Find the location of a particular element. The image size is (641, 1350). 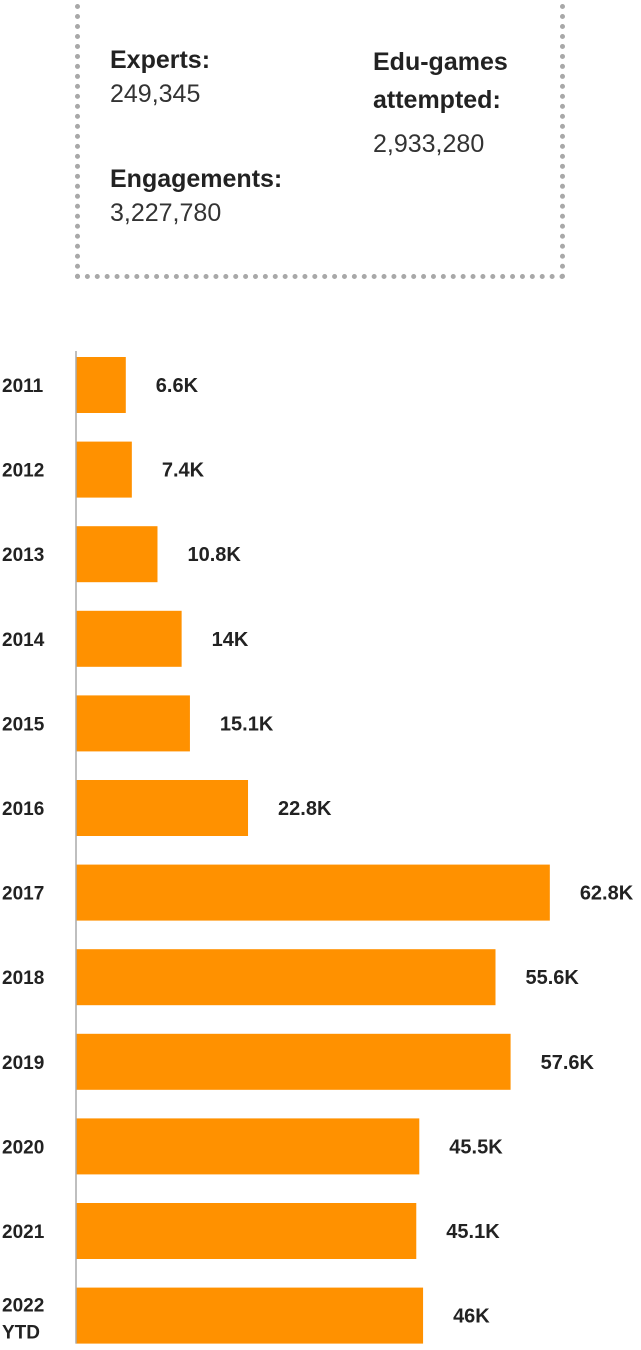

category-label: 2021 is located at coordinates (23, 1232).